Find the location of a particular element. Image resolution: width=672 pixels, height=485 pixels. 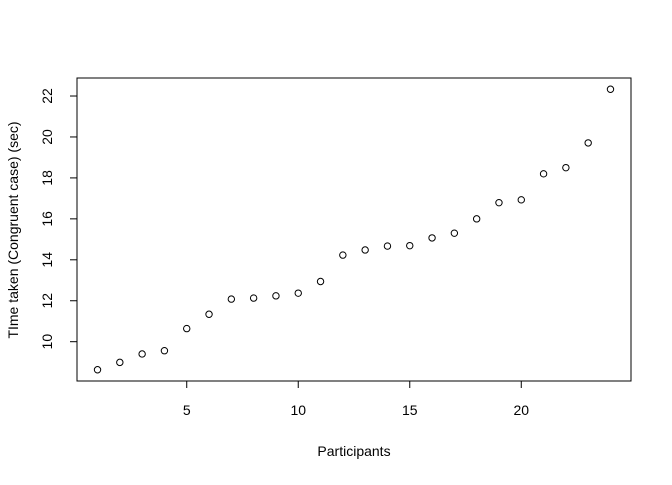

x-axis: 5 10 15 20 is located at coordinates (356, 399).